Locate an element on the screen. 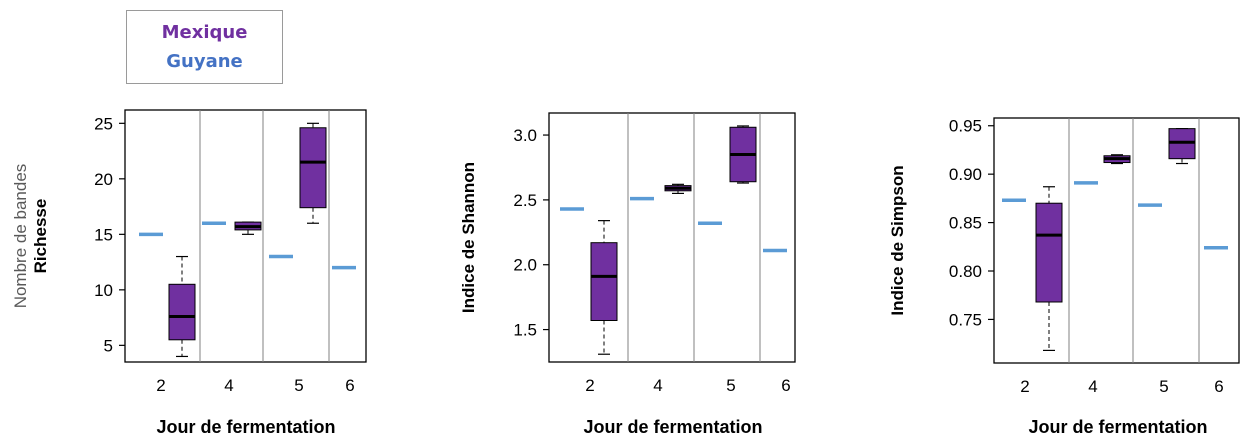  panel1-ytick-label: 10 is located at coordinates (103, 290).